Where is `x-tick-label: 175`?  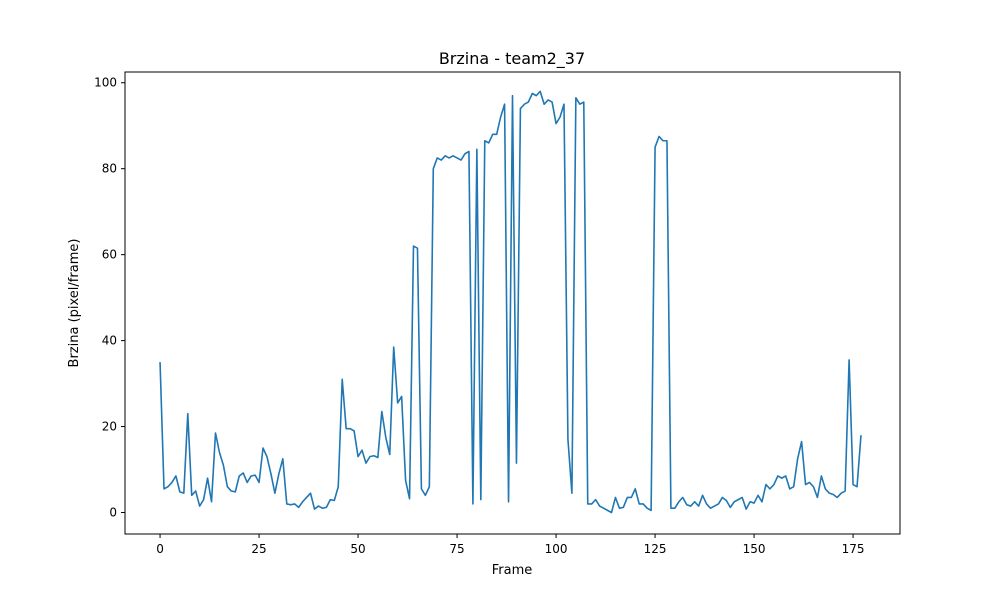
x-tick-label: 175 is located at coordinates (853, 549).